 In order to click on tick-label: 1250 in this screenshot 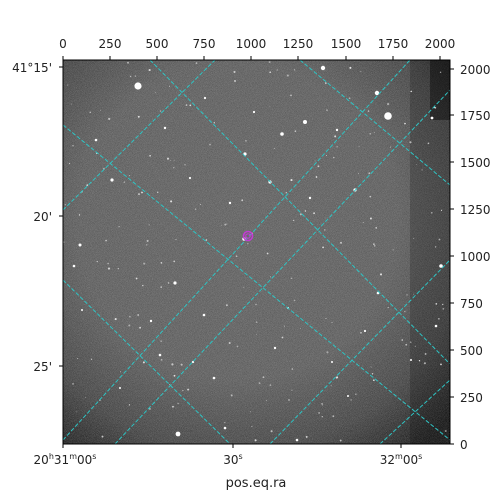, I will do `click(475, 210)`.